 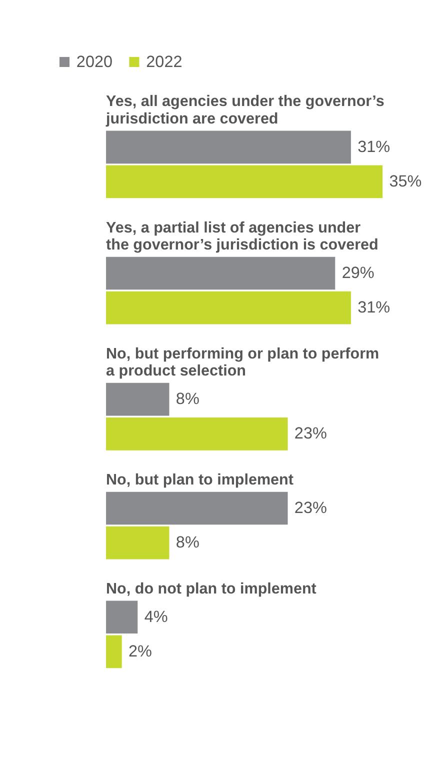 I want to click on data-label: 4%, so click(x=156, y=617).